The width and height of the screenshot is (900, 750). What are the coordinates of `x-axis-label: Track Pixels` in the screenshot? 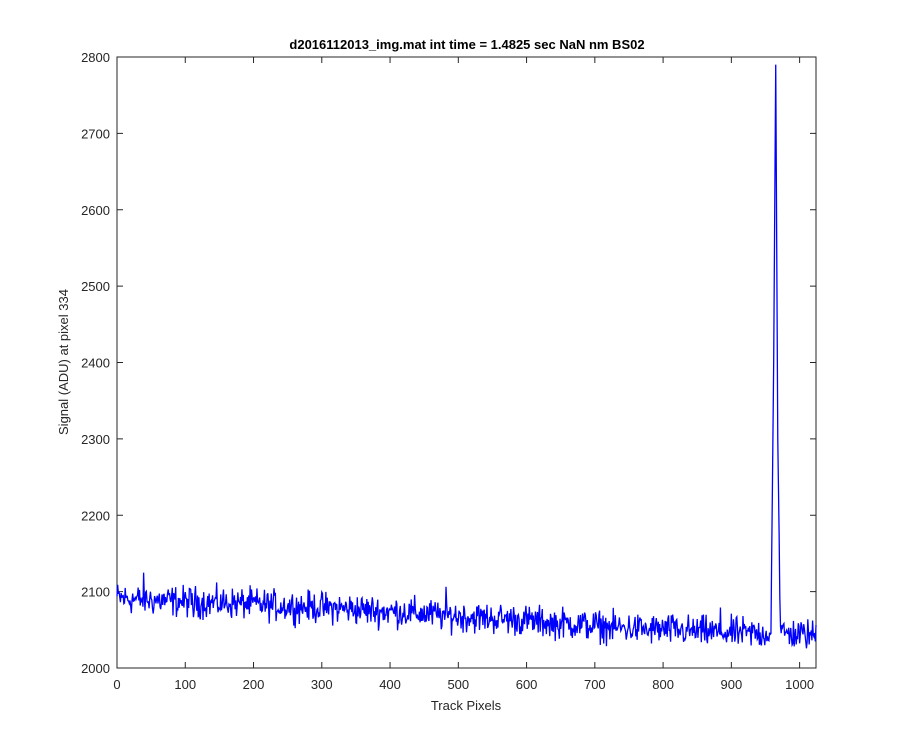 It's located at (466, 705).